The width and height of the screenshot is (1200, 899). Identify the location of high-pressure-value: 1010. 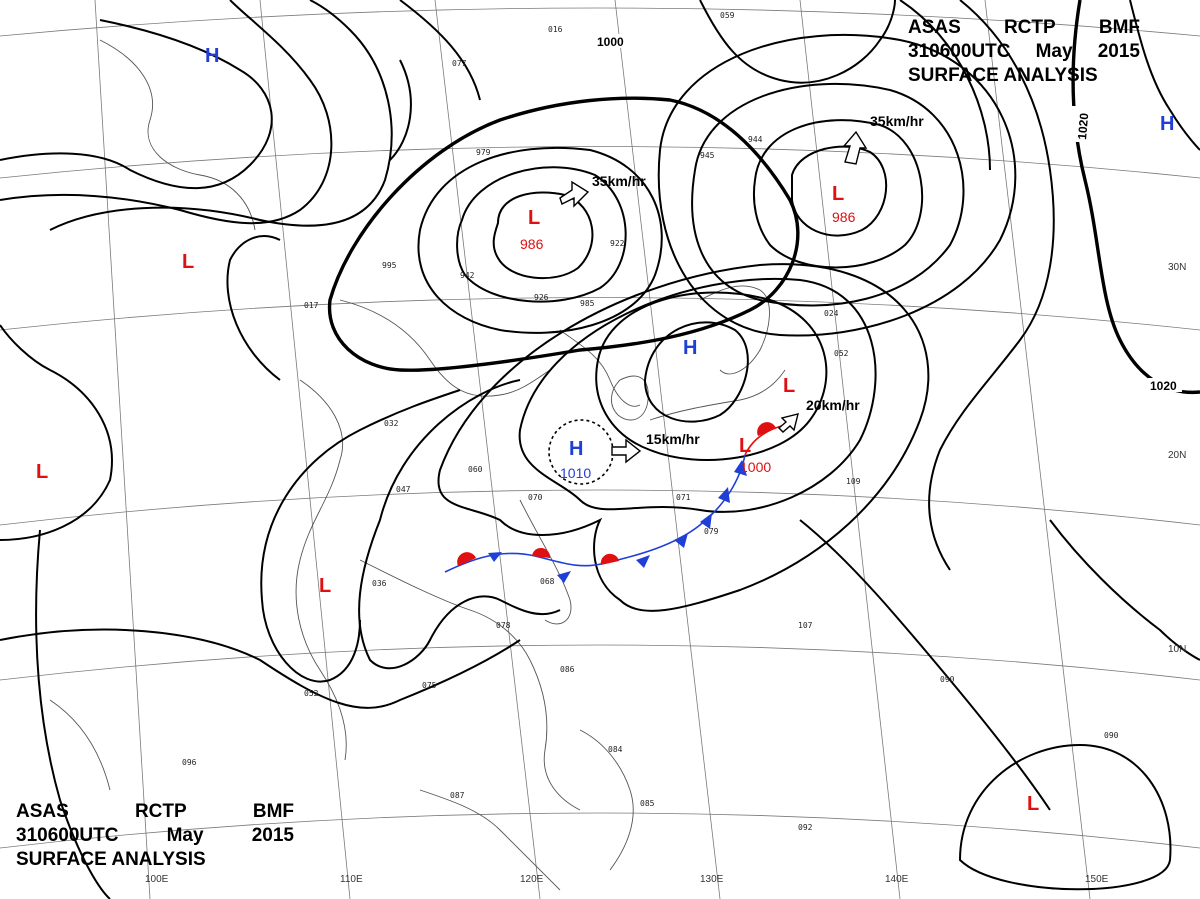
(575, 473).